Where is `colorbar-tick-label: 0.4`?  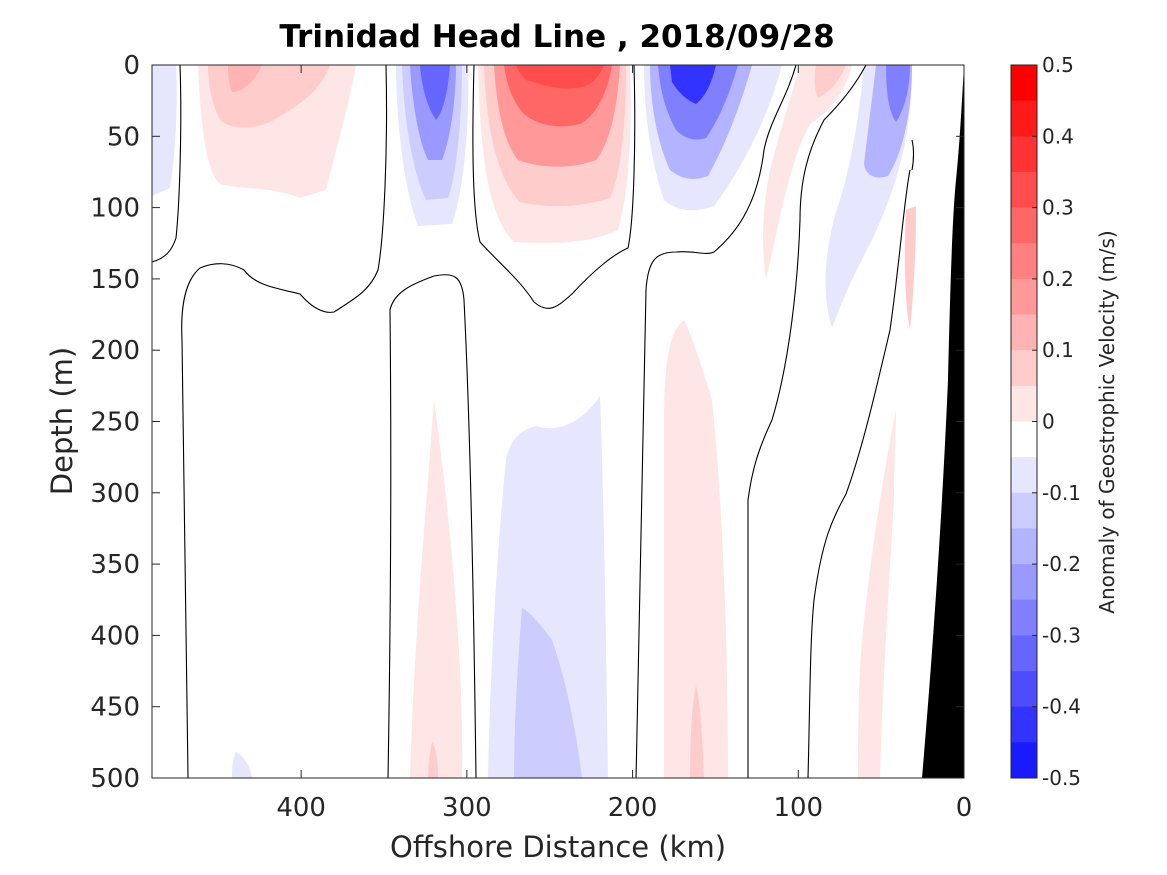 colorbar-tick-label: 0.4 is located at coordinates (1058, 136).